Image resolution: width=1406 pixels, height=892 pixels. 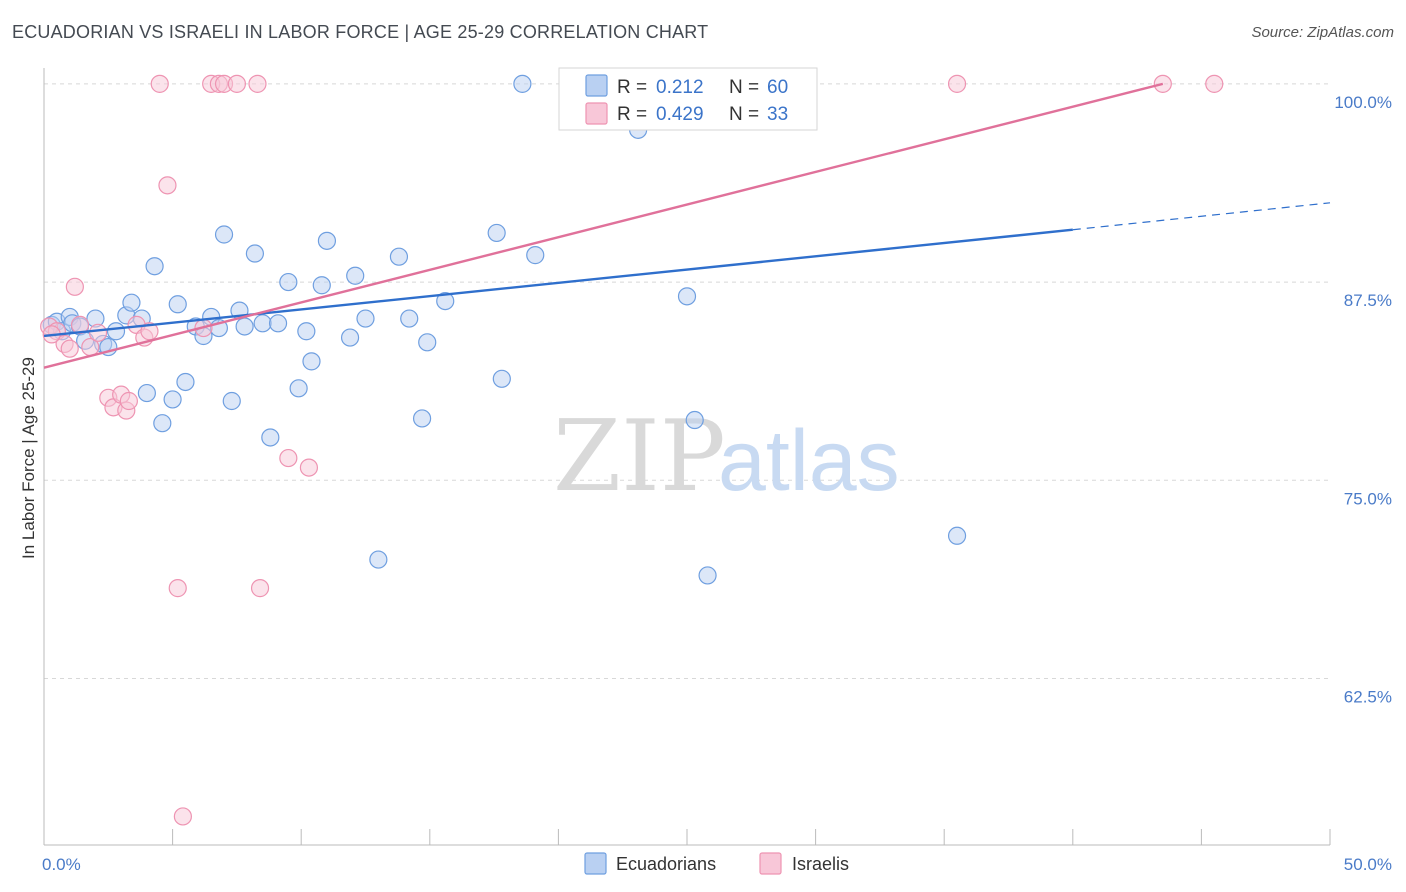 I want to click on legend-r-label-1: R =, so click(x=632, y=87).